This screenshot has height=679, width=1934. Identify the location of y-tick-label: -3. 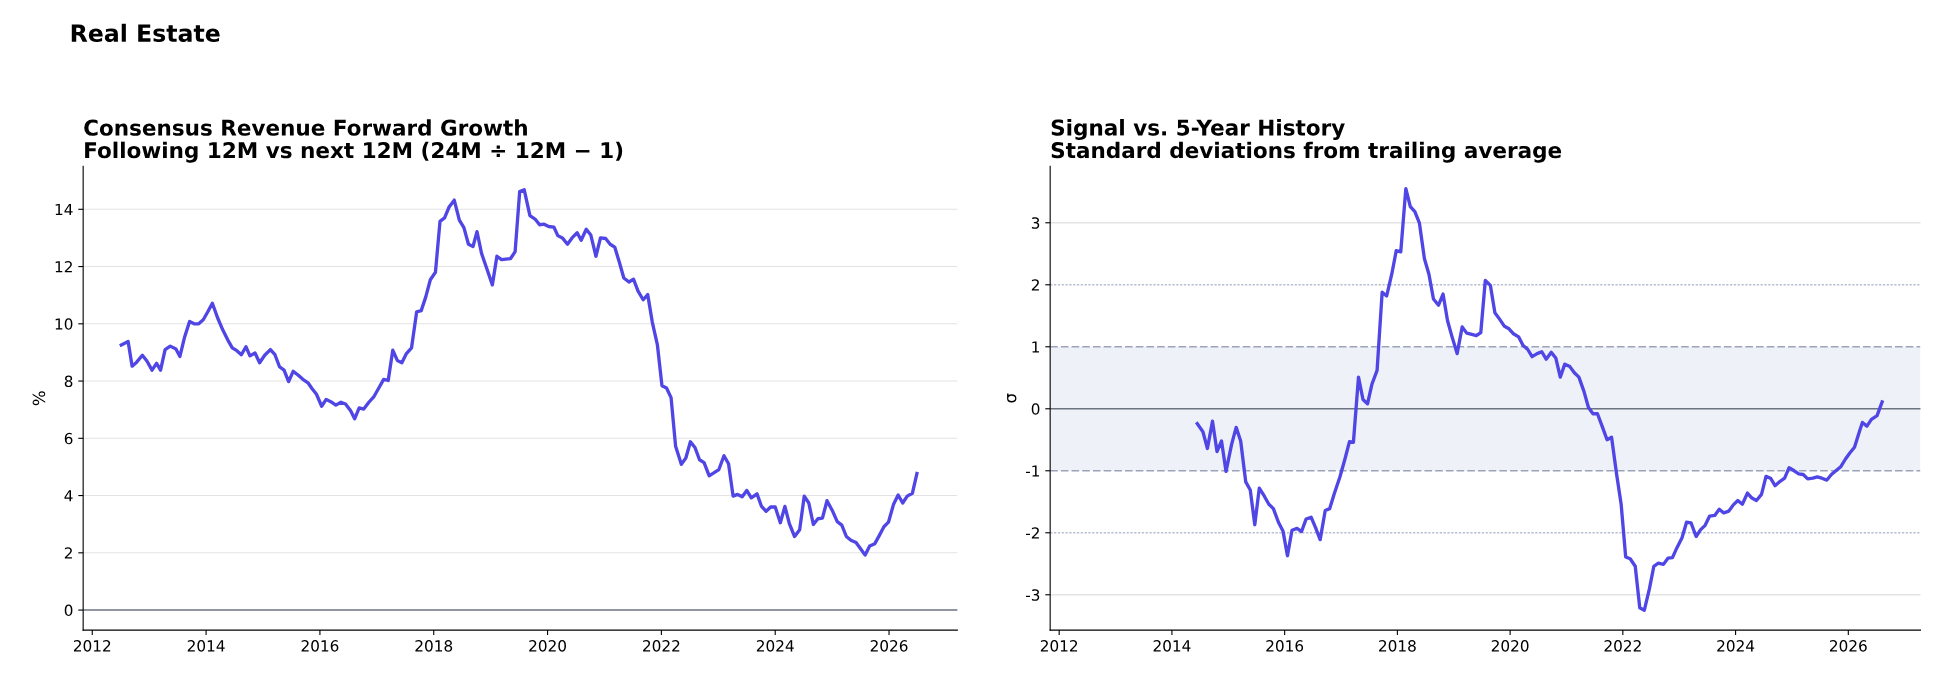
(1032, 595).